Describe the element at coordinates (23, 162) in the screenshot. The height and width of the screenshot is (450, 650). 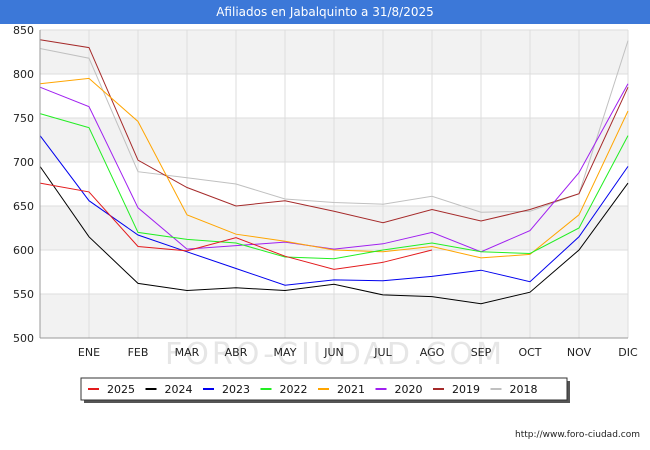
I see `y-tick-700: 700` at that location.